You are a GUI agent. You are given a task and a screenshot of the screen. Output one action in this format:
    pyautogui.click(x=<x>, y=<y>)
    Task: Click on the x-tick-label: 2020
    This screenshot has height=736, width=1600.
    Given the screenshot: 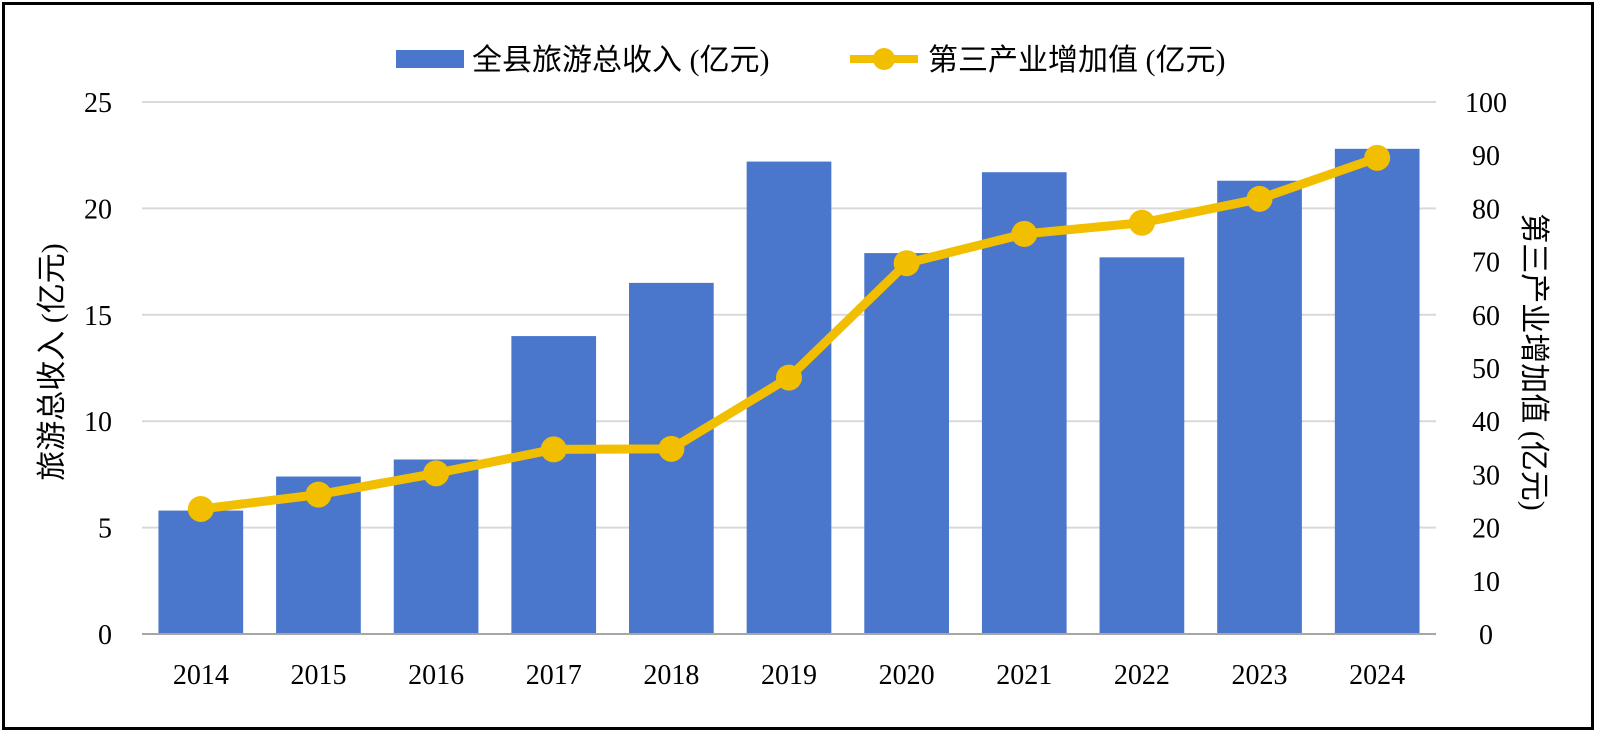 What is the action you would take?
    pyautogui.click(x=907, y=675)
    